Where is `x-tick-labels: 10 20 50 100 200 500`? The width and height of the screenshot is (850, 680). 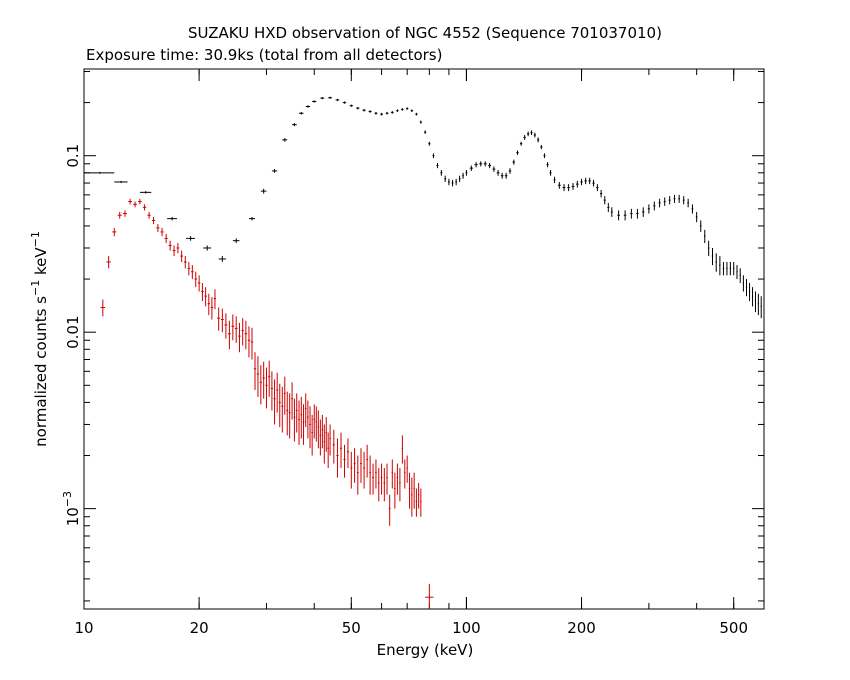
x-tick-labels: 10 20 50 100 200 500 is located at coordinates (411, 628).